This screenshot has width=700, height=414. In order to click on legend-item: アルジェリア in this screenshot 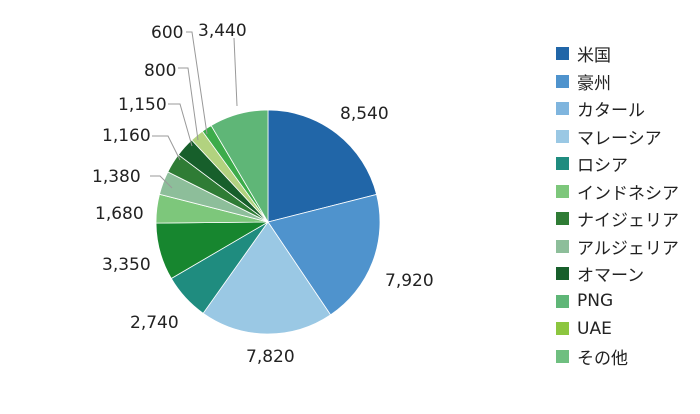, I will do `click(617, 247)`.